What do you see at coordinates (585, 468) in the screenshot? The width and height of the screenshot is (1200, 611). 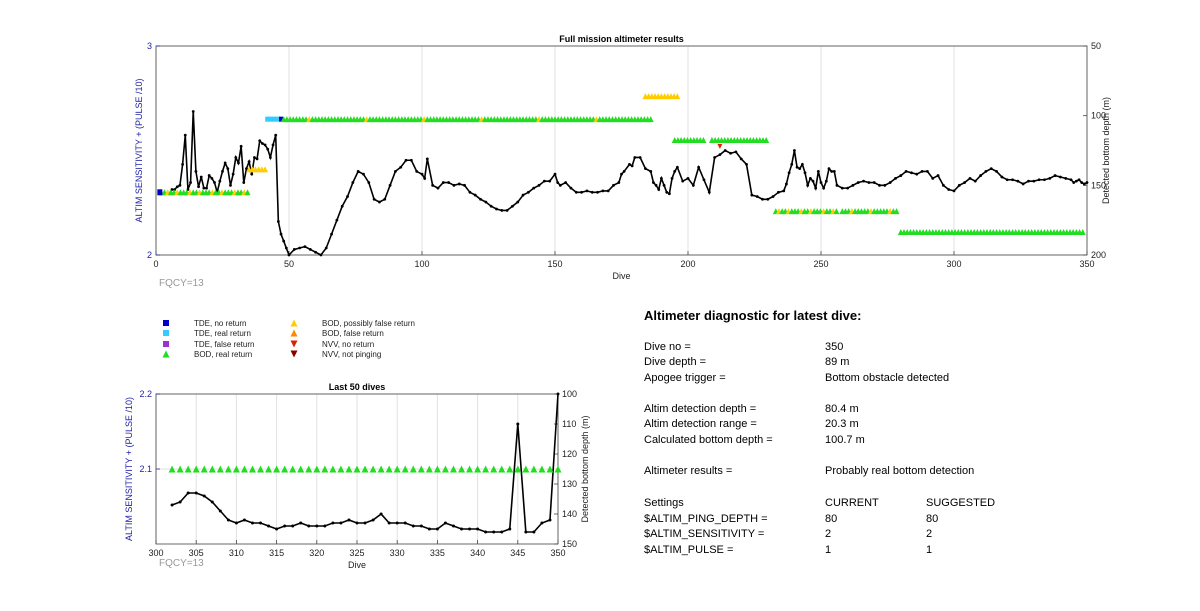 I see `y-right-axis-label: Detected bottom depth (m)` at bounding box center [585, 468].